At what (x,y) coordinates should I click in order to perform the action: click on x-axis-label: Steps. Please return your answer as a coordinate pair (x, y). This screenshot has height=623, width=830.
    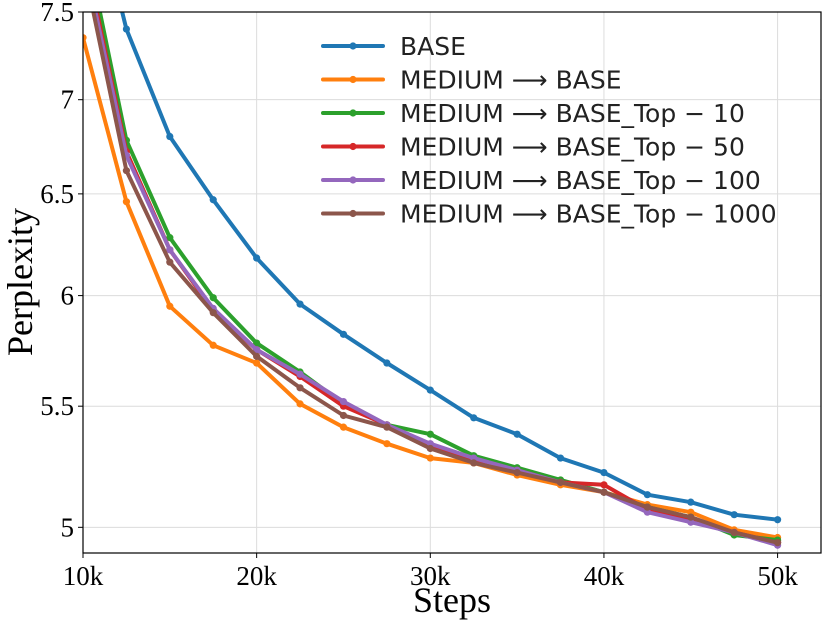
    Looking at the image, I should click on (452, 600).